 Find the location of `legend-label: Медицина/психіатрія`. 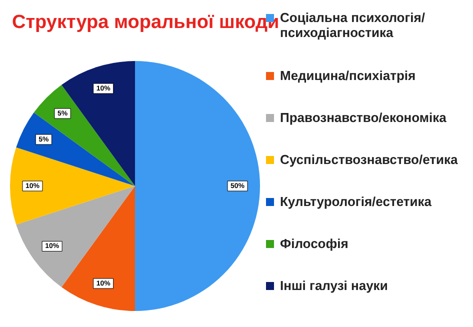

legend-label: Медицина/психіатрія is located at coordinates (348, 75).